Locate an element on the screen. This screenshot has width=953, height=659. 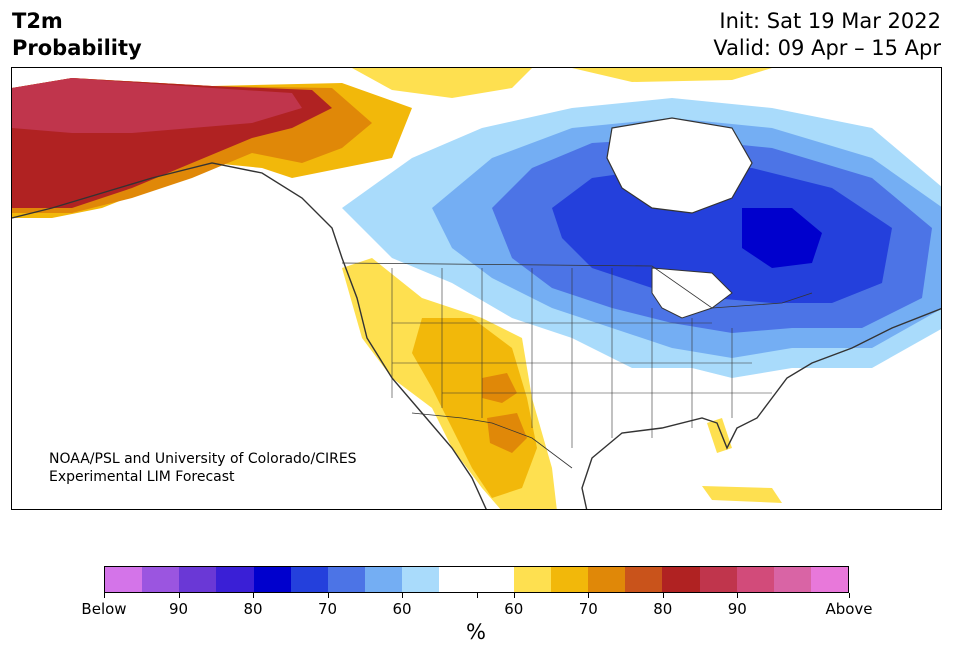
cold-strong-region is located at coordinates (722, 235).